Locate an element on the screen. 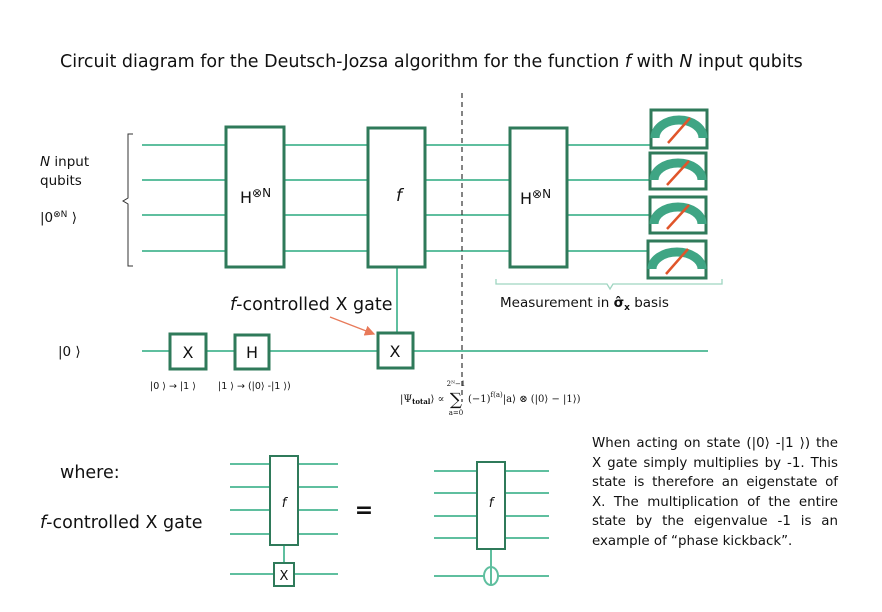 This screenshot has width=882, height=612. svg-text: (−1)f(a)|a⟩ ⊗ (|0⟩ − |1⟩) is located at coordinates (524, 398).